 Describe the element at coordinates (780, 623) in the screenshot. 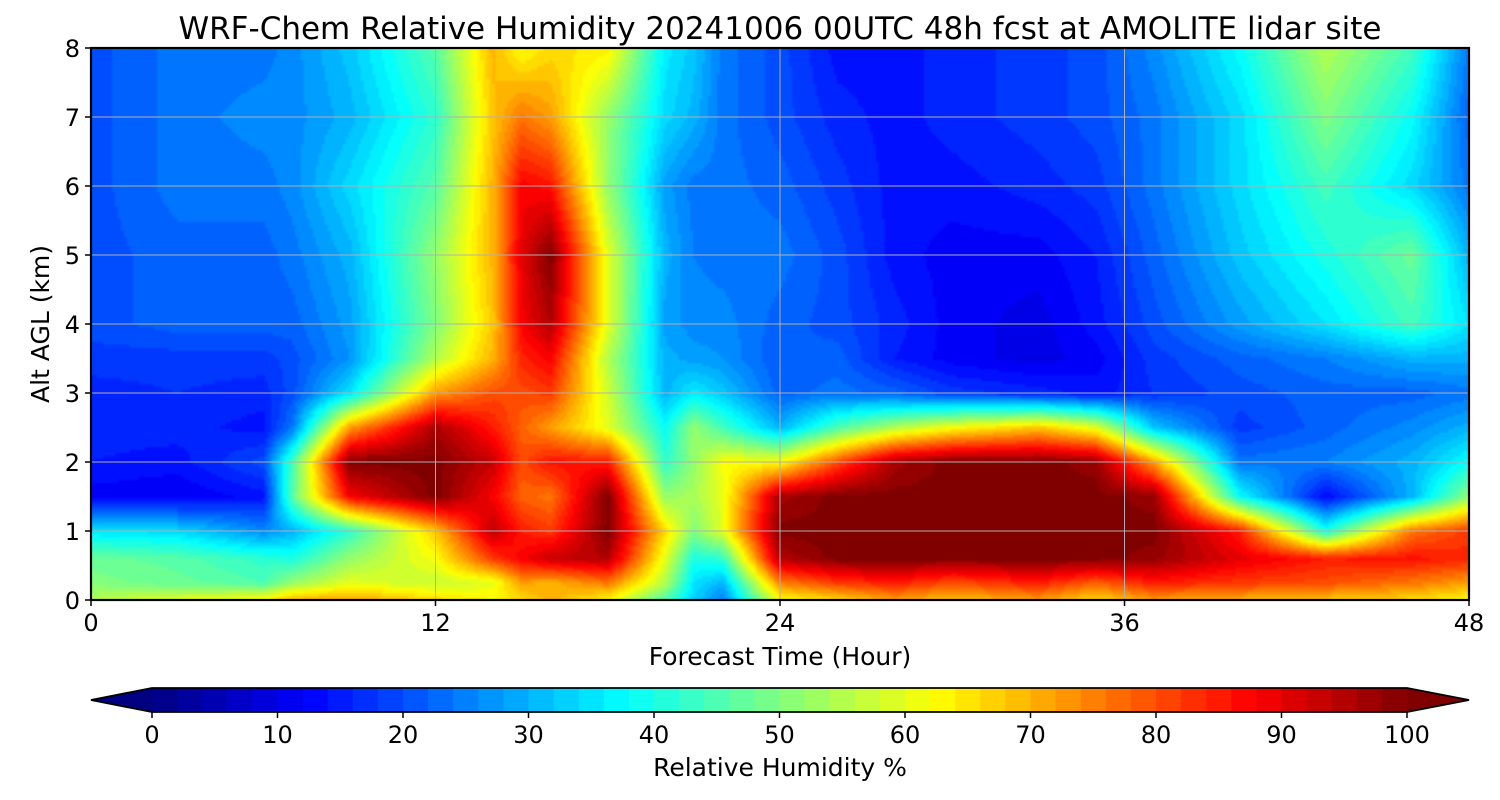

I see `x-tick-label: 24` at that location.